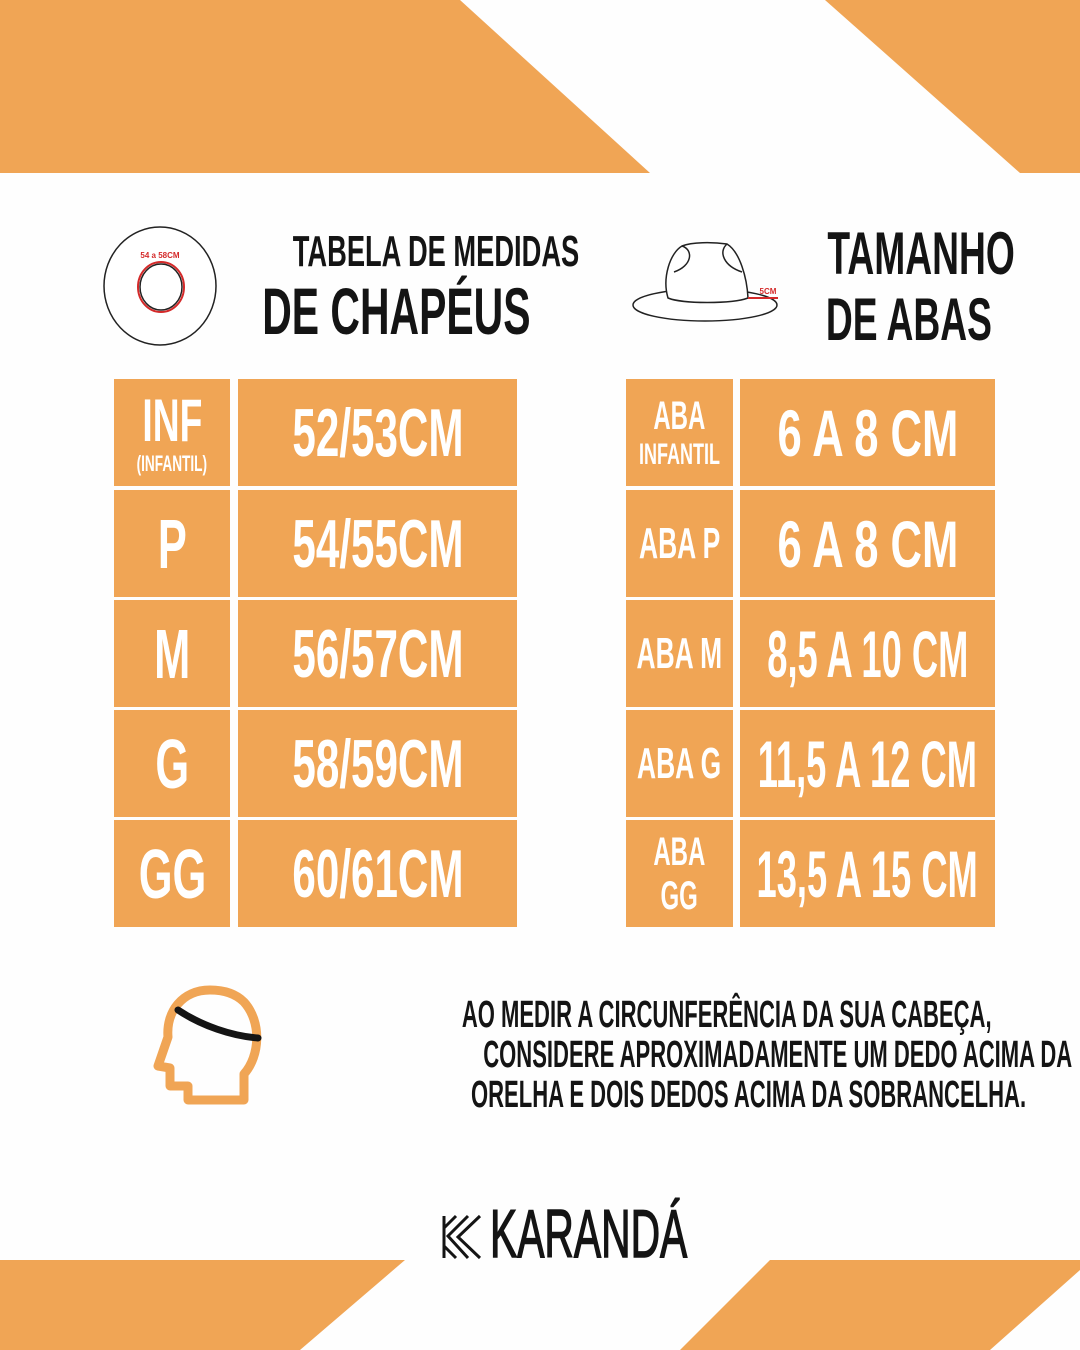 This screenshot has height=1350, width=1080. What do you see at coordinates (589, 1234) in the screenshot?
I see `brand-name: KARANDÁ` at bounding box center [589, 1234].